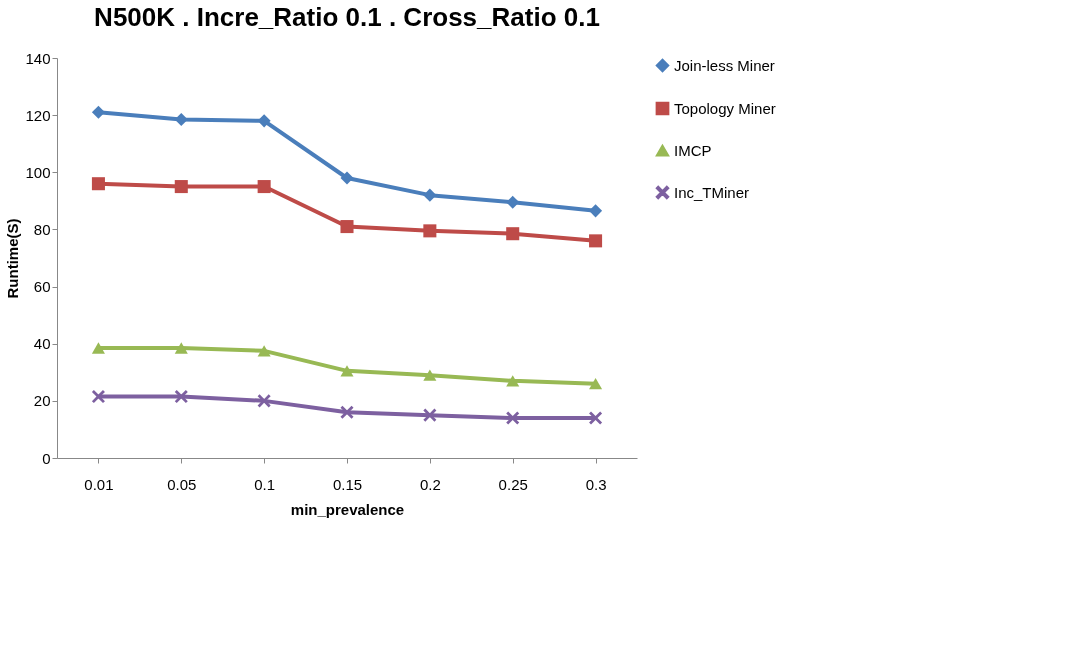  Describe the element at coordinates (182, 484) in the screenshot. I see `x-tick-label: 0.05` at that location.